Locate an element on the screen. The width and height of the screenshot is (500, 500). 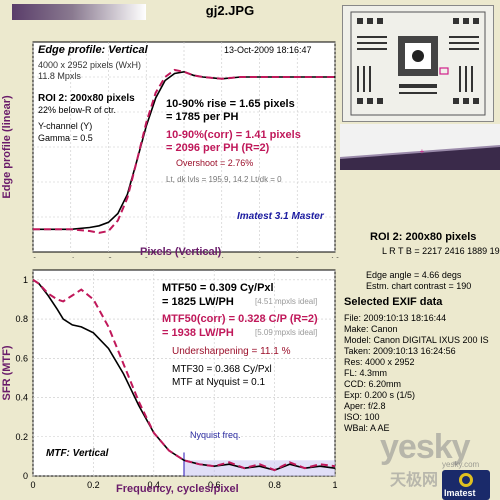
mtf-y-label: SFR (MTF) is located at coordinates (7, 372).